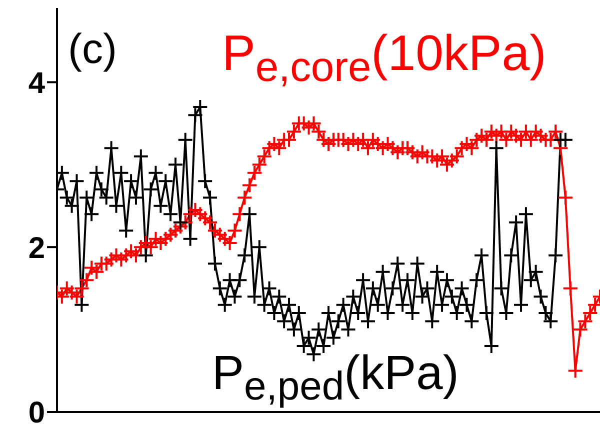 The height and width of the screenshot is (424, 600). Describe the element at coordinates (384, 57) in the screenshot. I see `series-label: P$_{e,core}$(10kPa)` at that location.